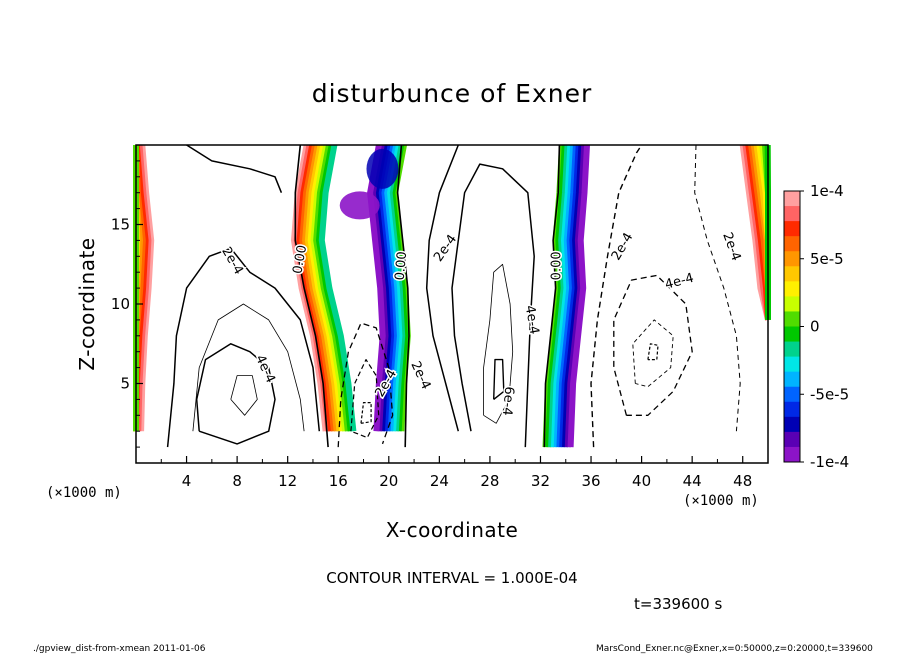 The height and width of the screenshot is (654, 904). Describe the element at coordinates (187, 481) in the screenshot. I see `x-tick-label: 4` at that location.